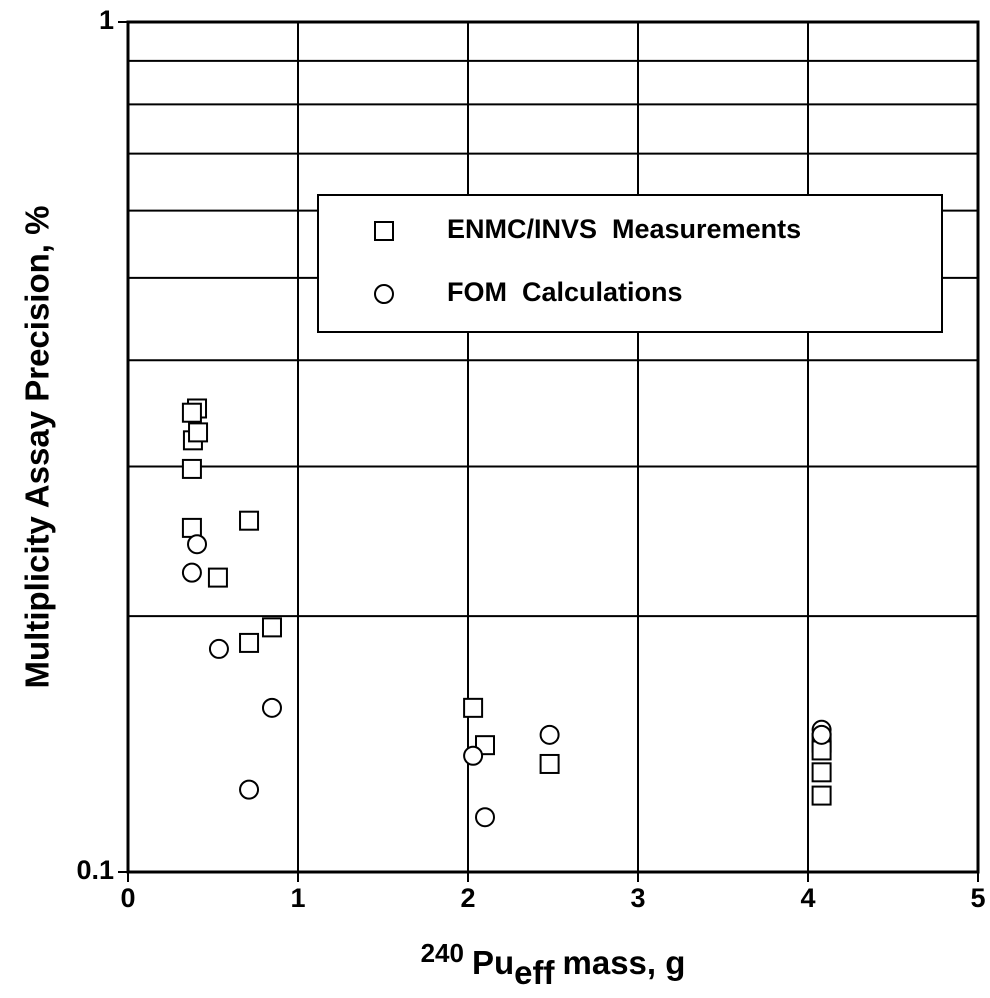 This screenshot has width=990, height=998. I want to click on legend-label: FOM Calculations, so click(565, 292).